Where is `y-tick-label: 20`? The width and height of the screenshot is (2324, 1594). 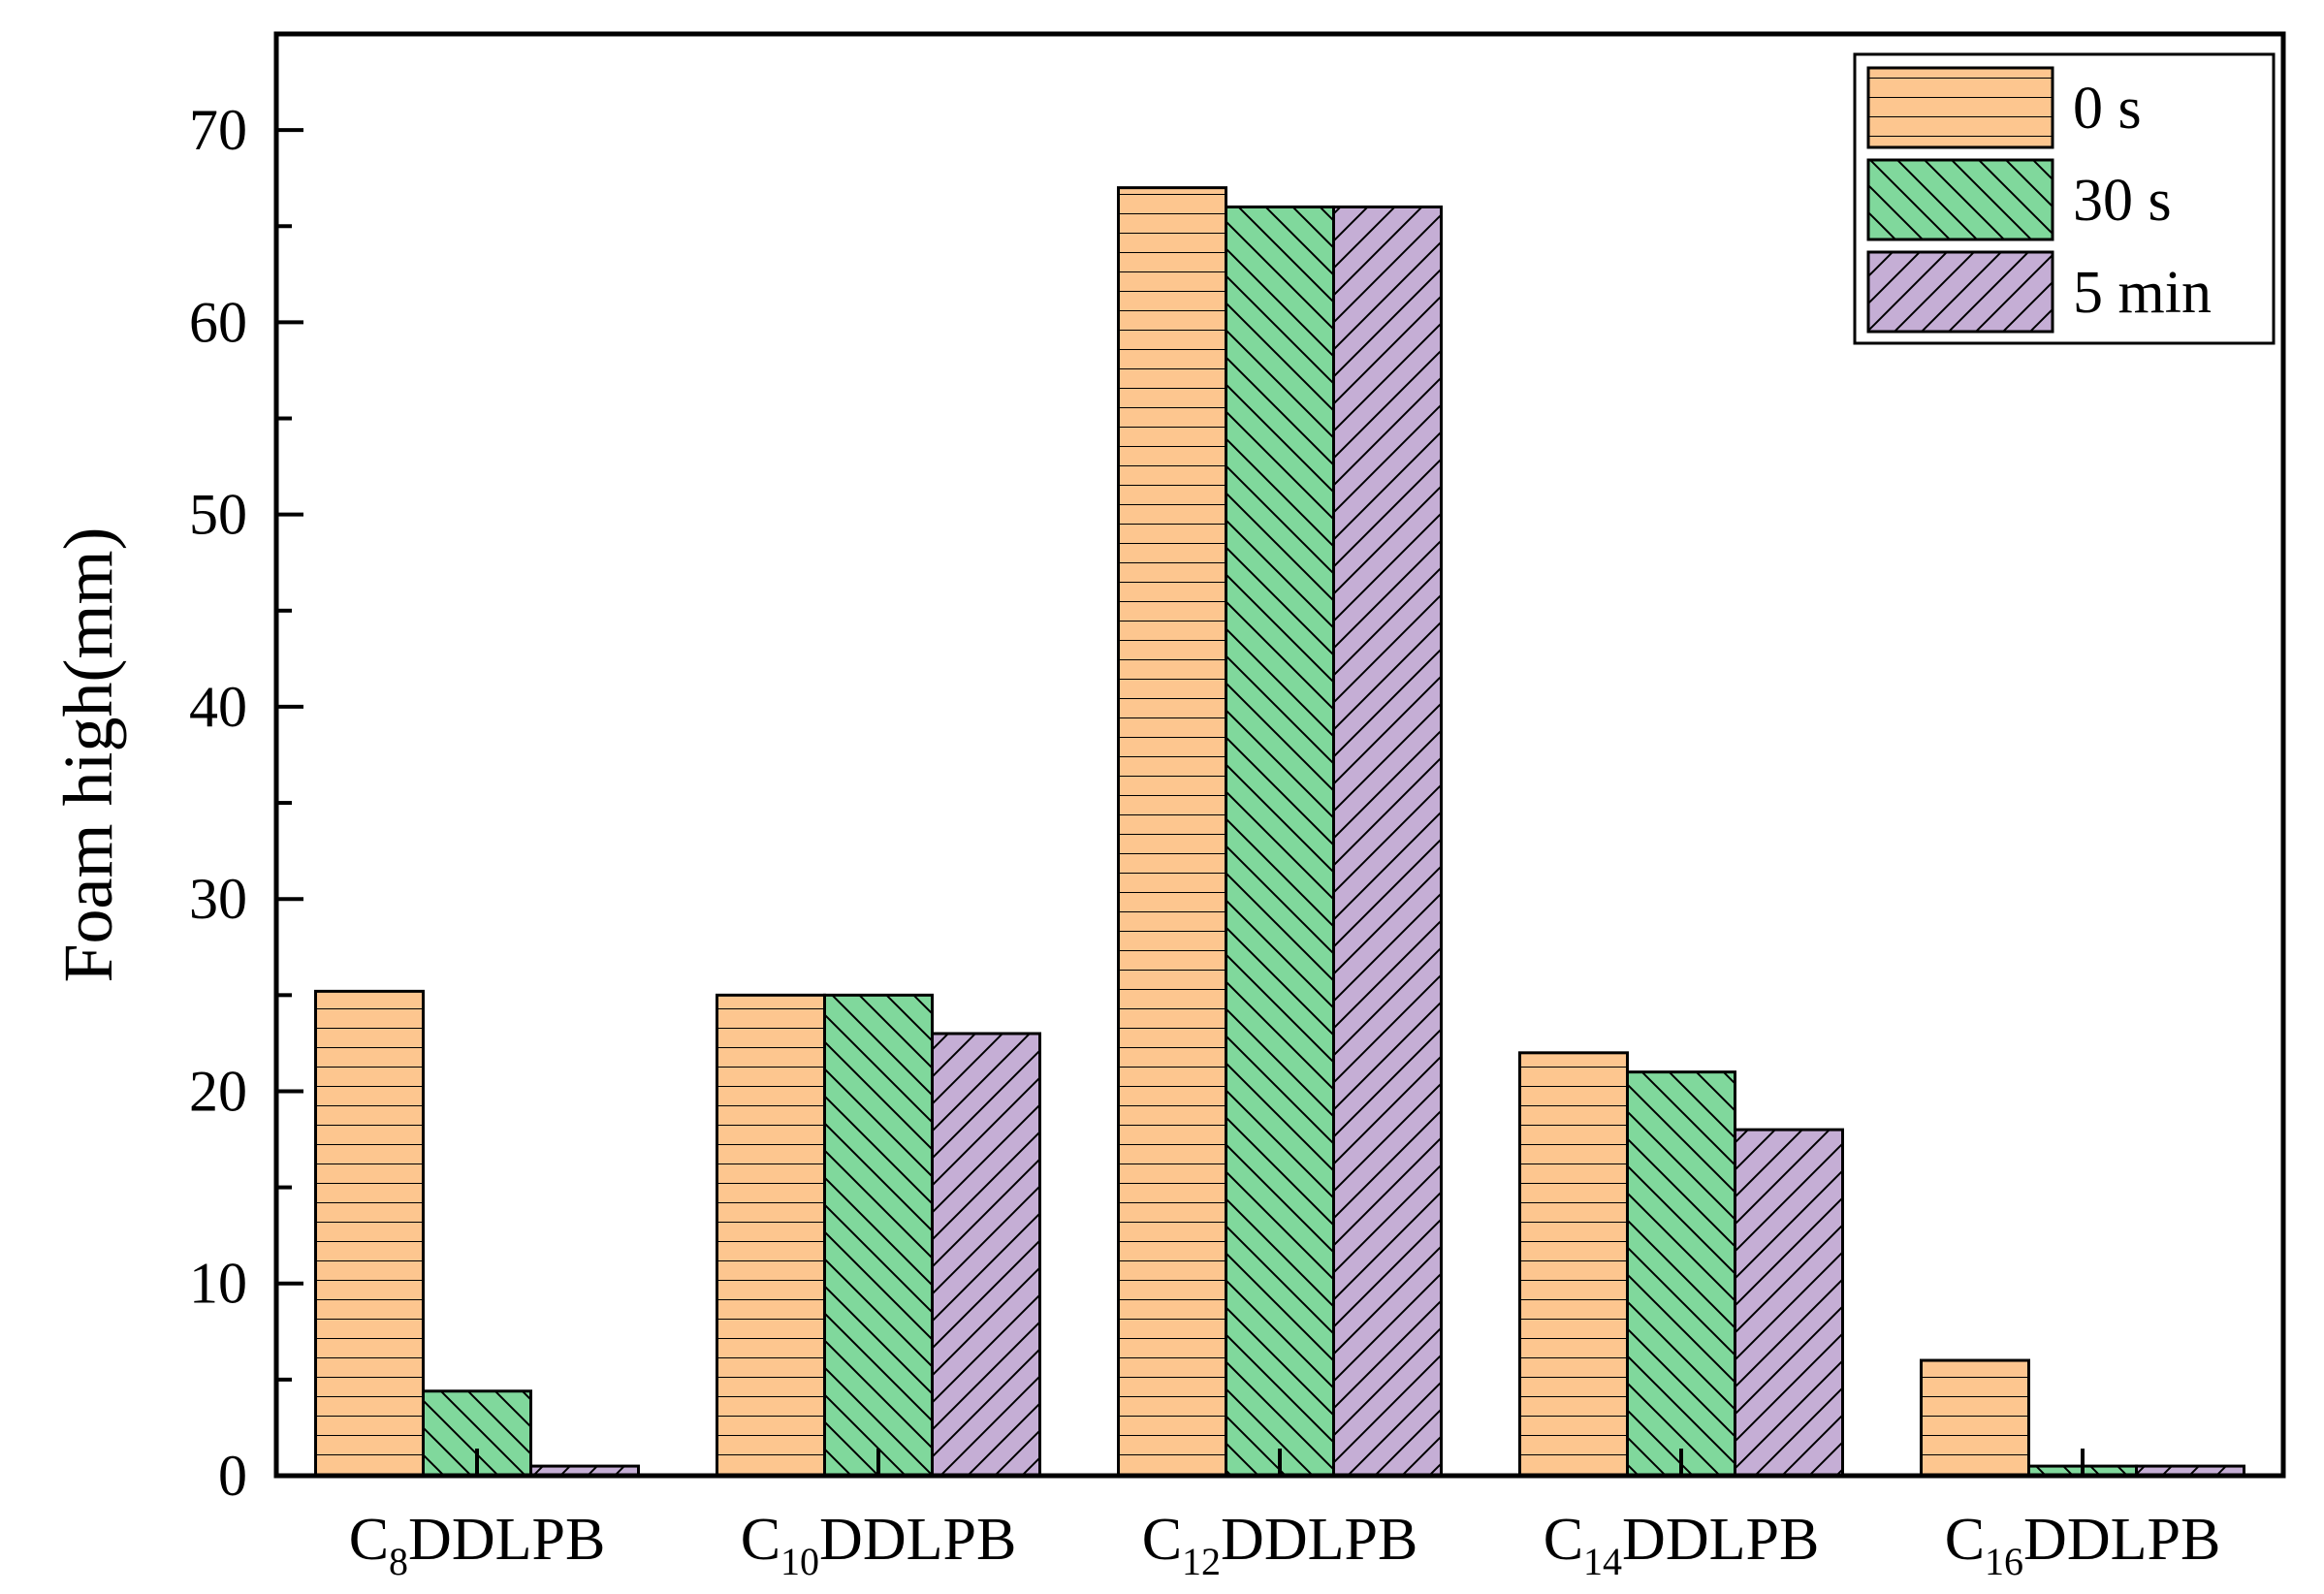 y-tick-label: 20 is located at coordinates (218, 1091).